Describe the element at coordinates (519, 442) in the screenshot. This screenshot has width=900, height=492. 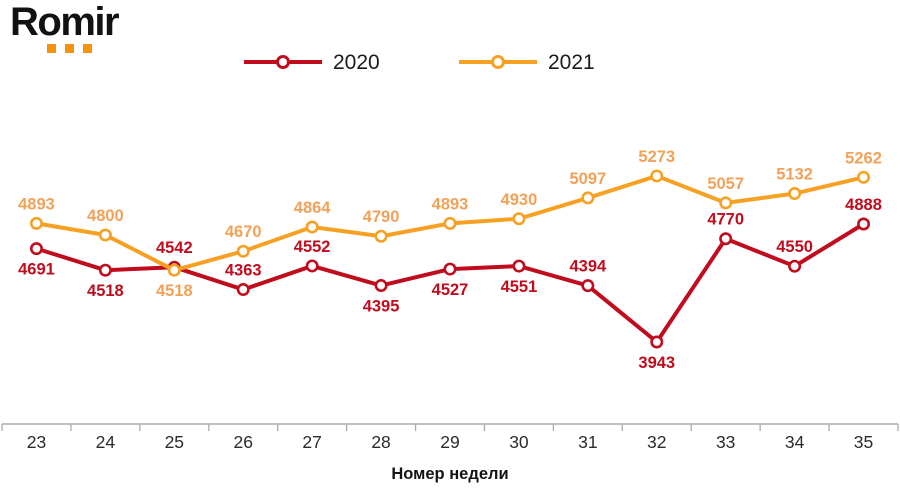
I see `x-tick-label: 30` at that location.